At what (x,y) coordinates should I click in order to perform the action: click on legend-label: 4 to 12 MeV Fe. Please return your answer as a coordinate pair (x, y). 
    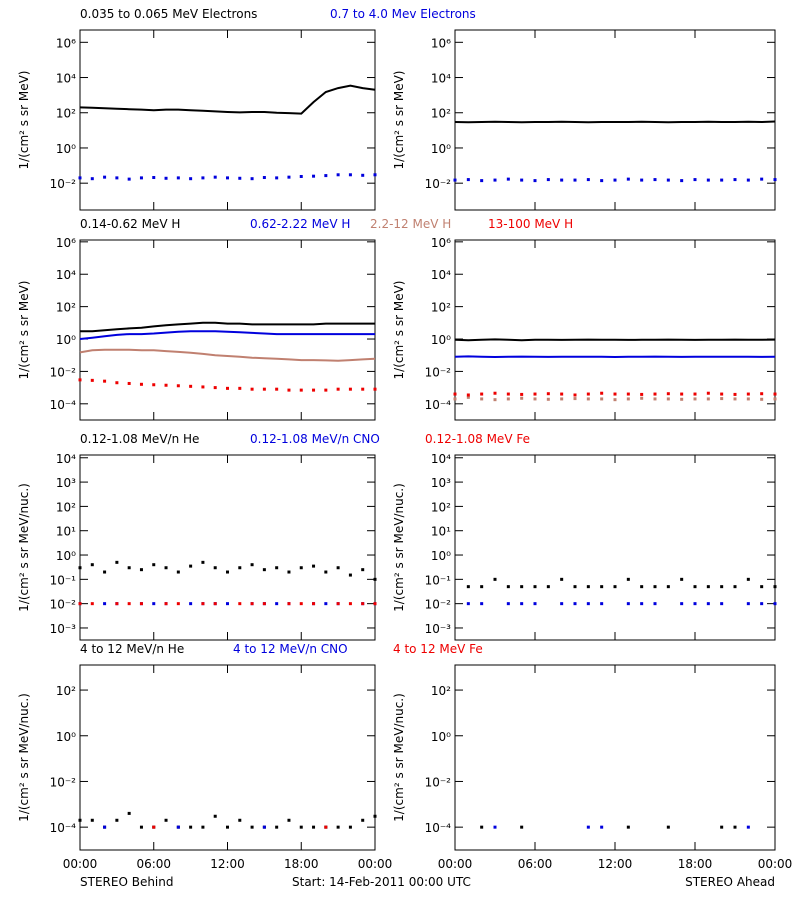
    Looking at the image, I should click on (438, 649).